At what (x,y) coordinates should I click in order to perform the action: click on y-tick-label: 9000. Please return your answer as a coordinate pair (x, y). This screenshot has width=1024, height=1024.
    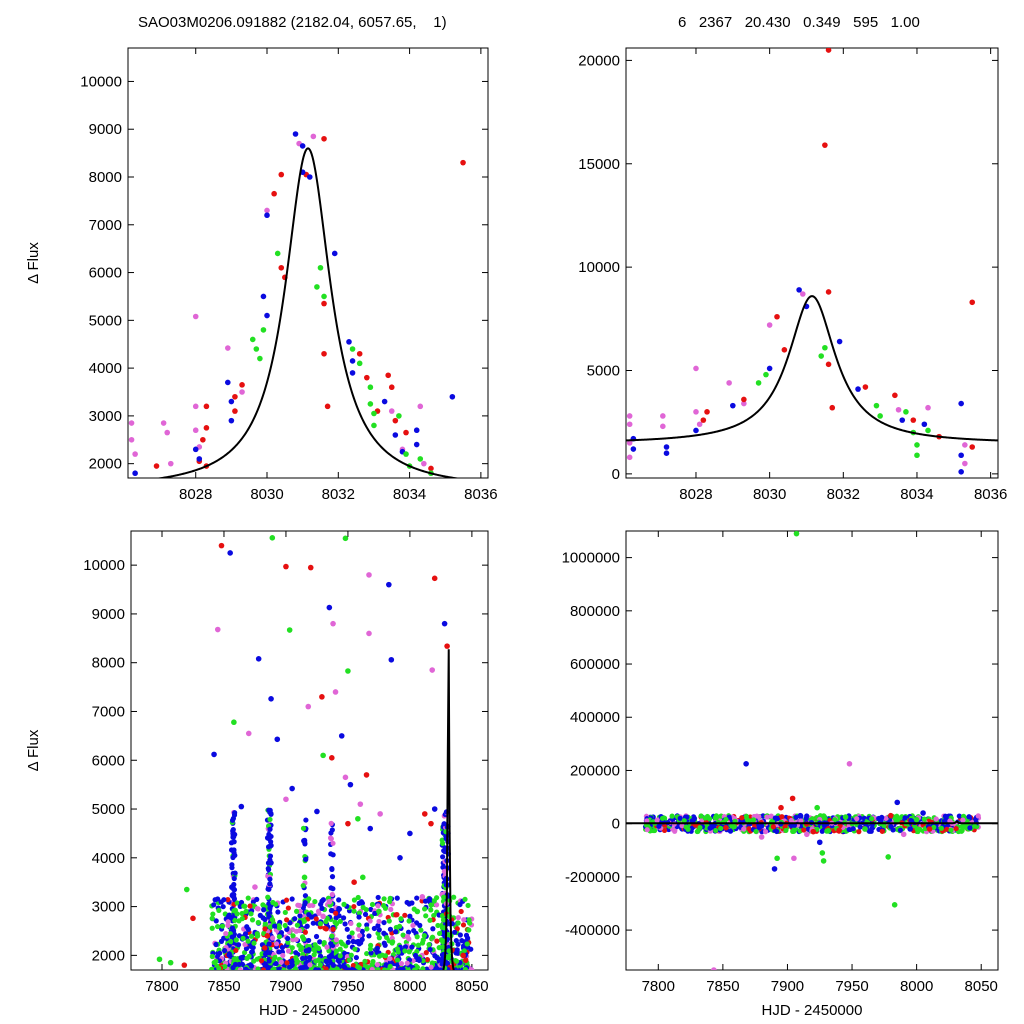
    Looking at the image, I should click on (105, 129).